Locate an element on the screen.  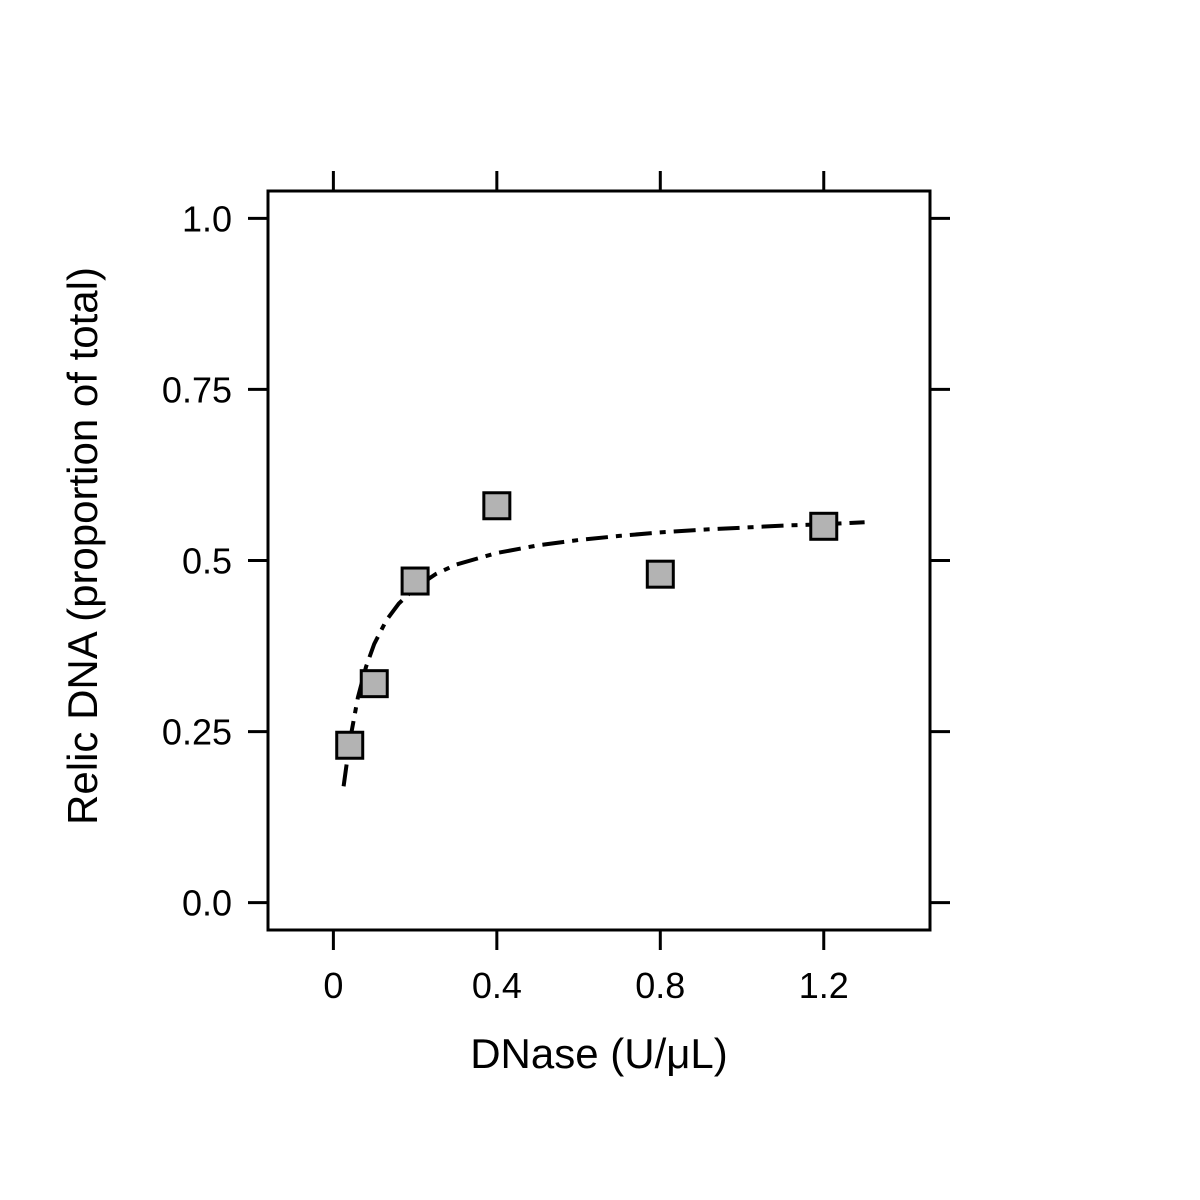
x-tick-label: 0 is located at coordinates (333, 985).